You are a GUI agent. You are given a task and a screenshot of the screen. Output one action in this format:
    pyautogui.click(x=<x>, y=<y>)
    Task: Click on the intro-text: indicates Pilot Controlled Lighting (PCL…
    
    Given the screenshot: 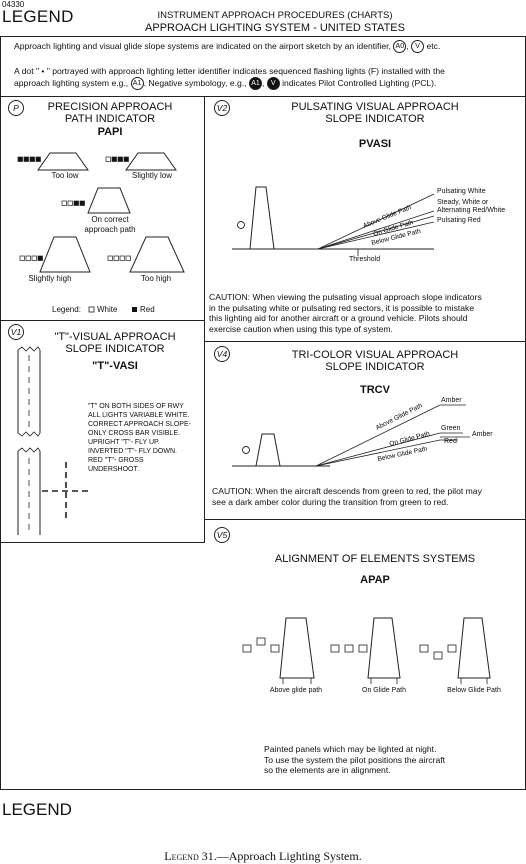 What is the action you would take?
    pyautogui.click(x=359, y=82)
    